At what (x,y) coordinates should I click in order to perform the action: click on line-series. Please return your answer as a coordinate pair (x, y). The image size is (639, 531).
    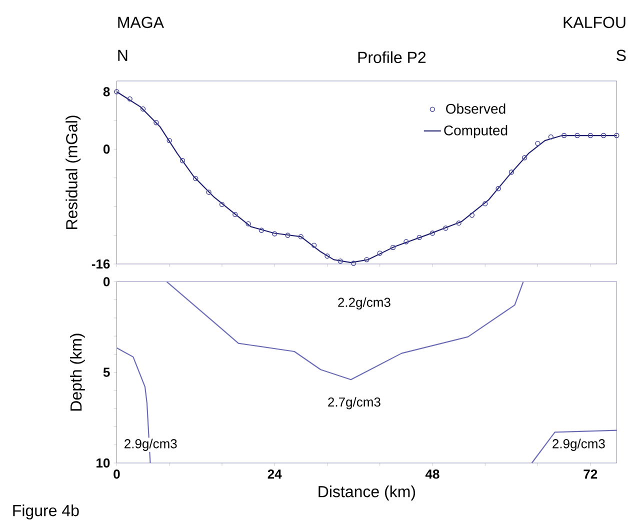
    Looking at the image, I should click on (345, 330).